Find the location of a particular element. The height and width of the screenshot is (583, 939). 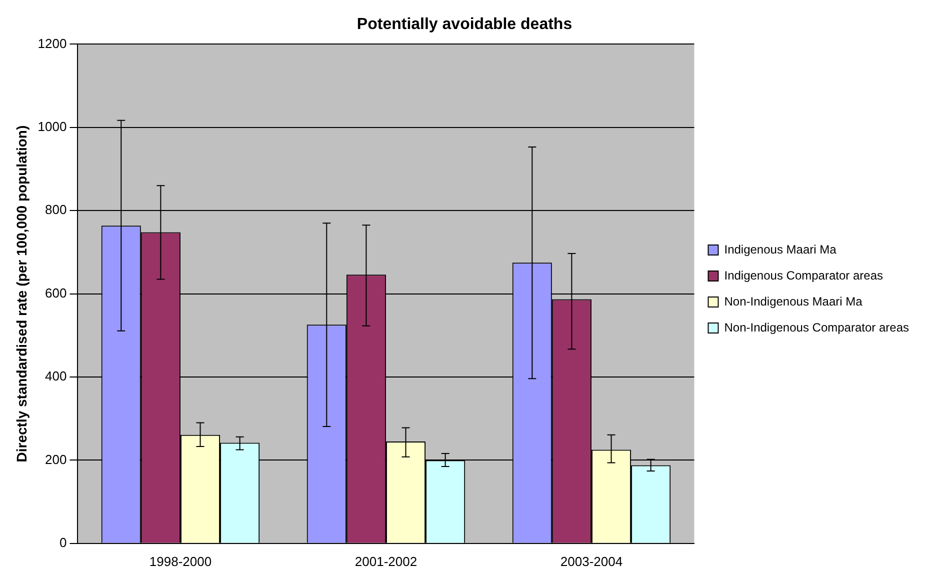

y-tick-label: 0 is located at coordinates (63, 542).